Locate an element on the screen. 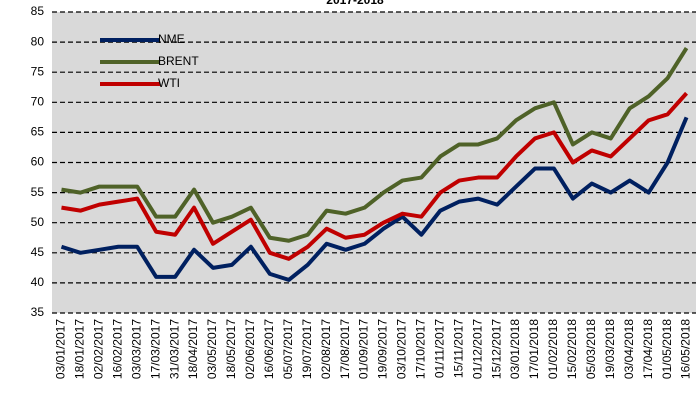 The height and width of the screenshot is (400, 696). y-tick-label: 45 is located at coordinates (38, 252).